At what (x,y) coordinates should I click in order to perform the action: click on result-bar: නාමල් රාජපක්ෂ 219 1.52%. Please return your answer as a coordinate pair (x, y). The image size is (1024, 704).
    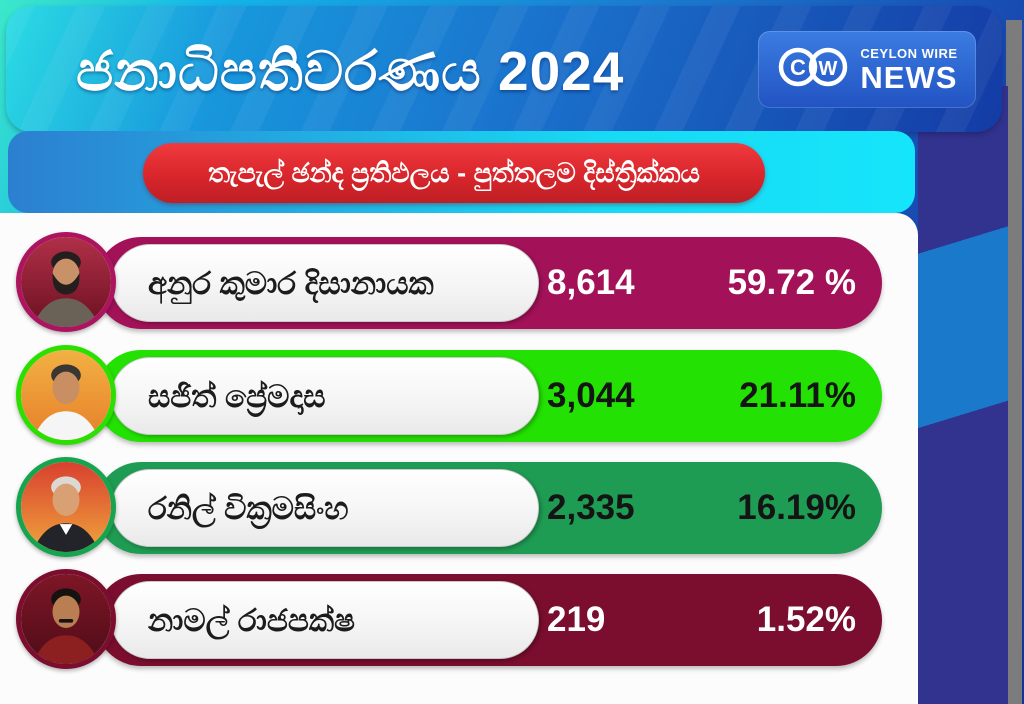
    Looking at the image, I should click on (449, 619).